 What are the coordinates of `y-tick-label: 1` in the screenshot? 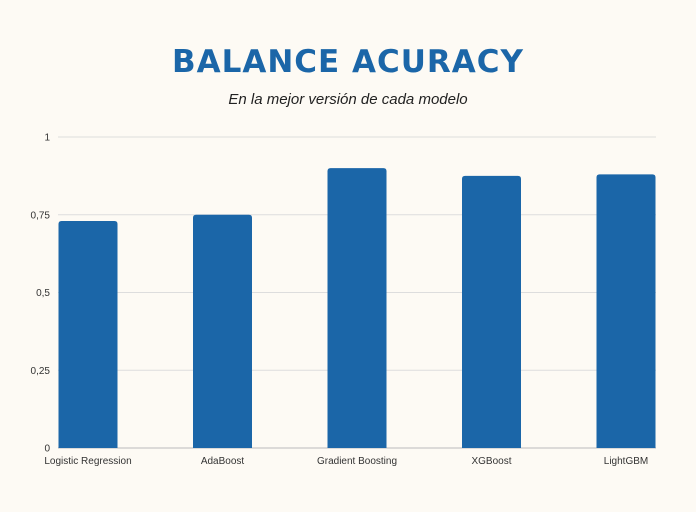 It's located at (47, 138).